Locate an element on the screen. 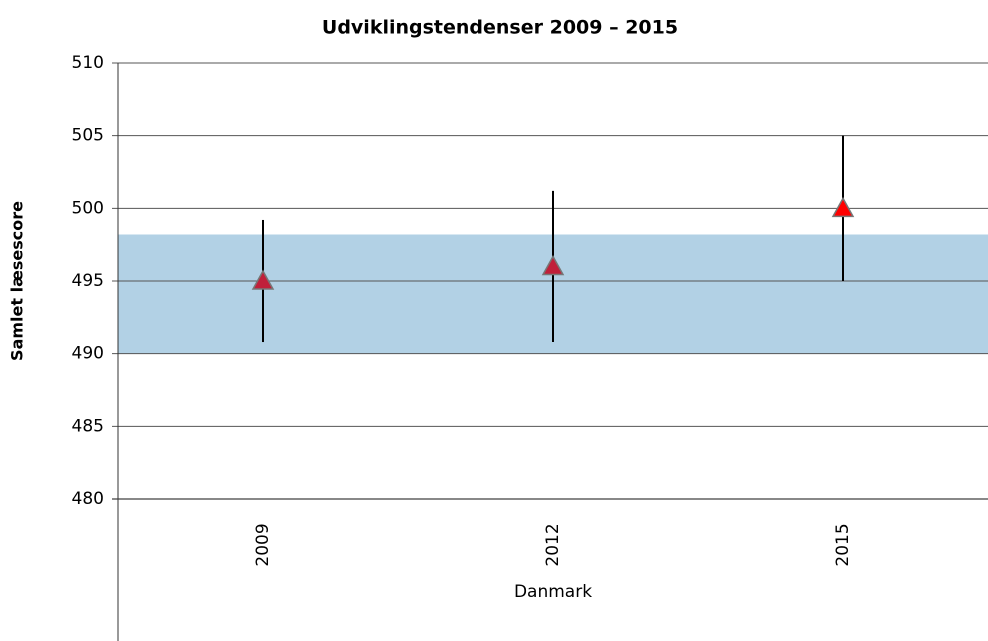 This screenshot has height=641, width=988. y-tick-label: 485 is located at coordinates (88, 426).